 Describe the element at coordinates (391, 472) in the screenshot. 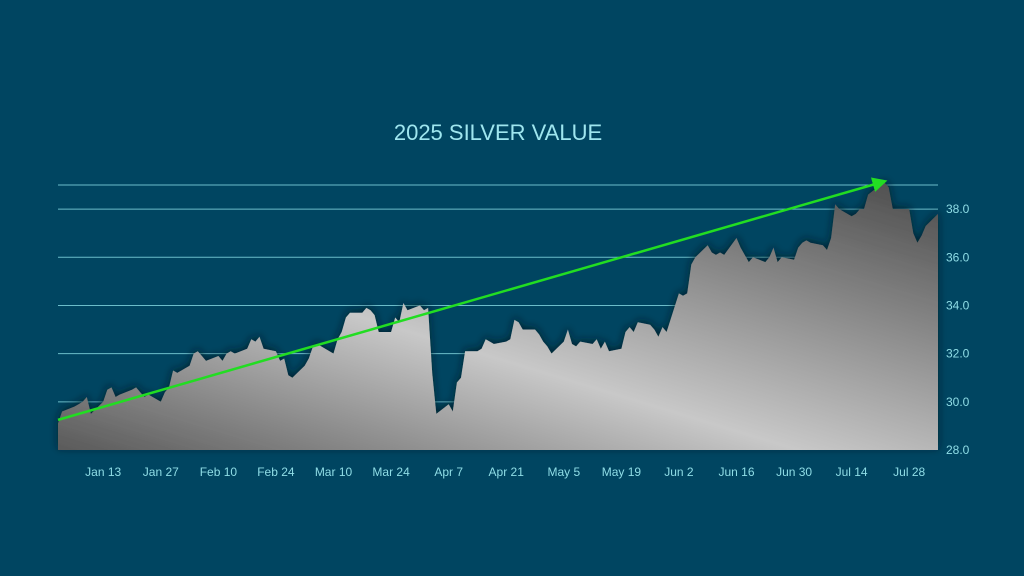

I see `x-tick-label: Mar 24` at that location.